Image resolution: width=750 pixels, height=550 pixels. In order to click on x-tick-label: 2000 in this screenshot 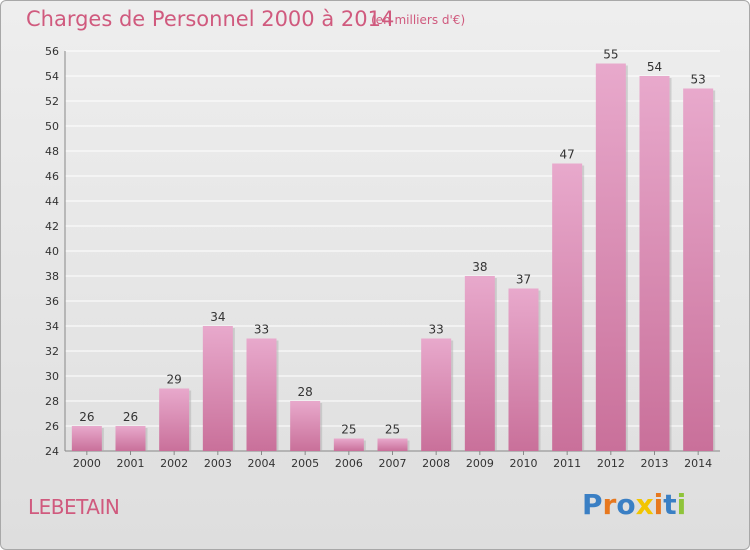, I will do `click(87, 463)`.